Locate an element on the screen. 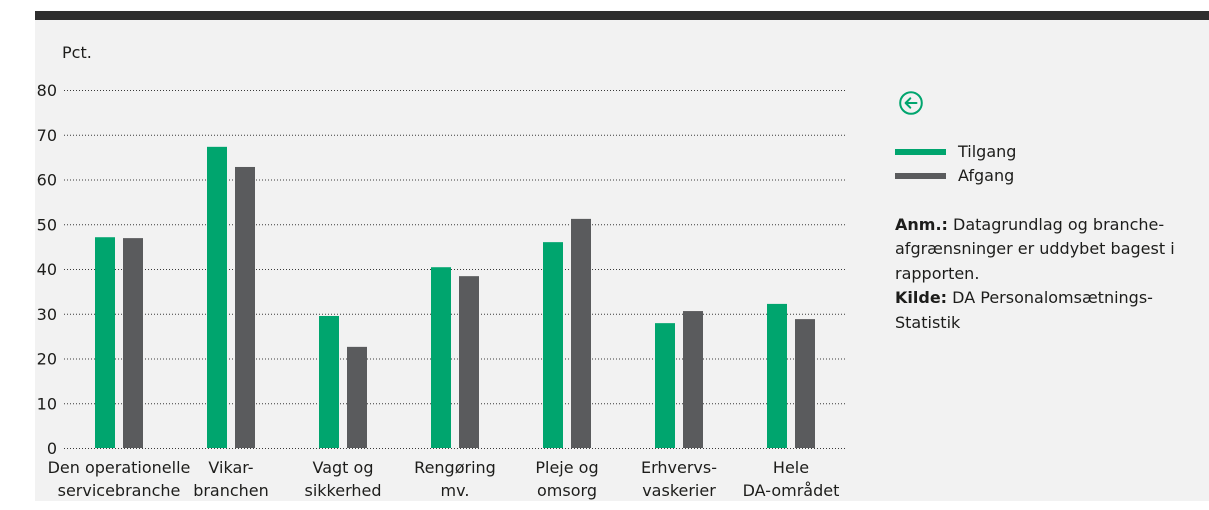 The height and width of the screenshot is (510, 1209). legend-label: Tilgang is located at coordinates (987, 151).